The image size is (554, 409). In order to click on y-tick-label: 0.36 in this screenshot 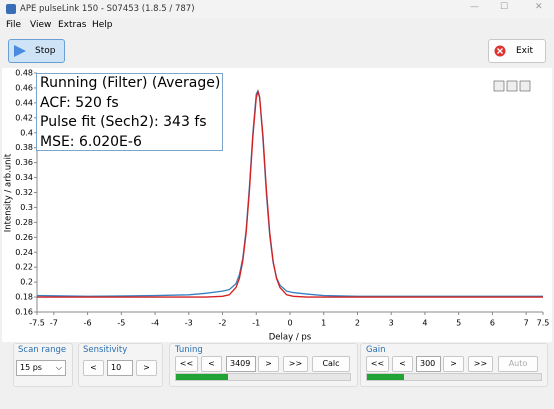, I will do `click(24, 162)`.